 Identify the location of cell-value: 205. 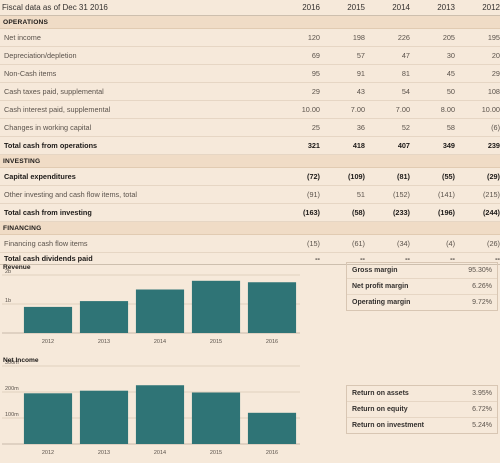
(448, 37).